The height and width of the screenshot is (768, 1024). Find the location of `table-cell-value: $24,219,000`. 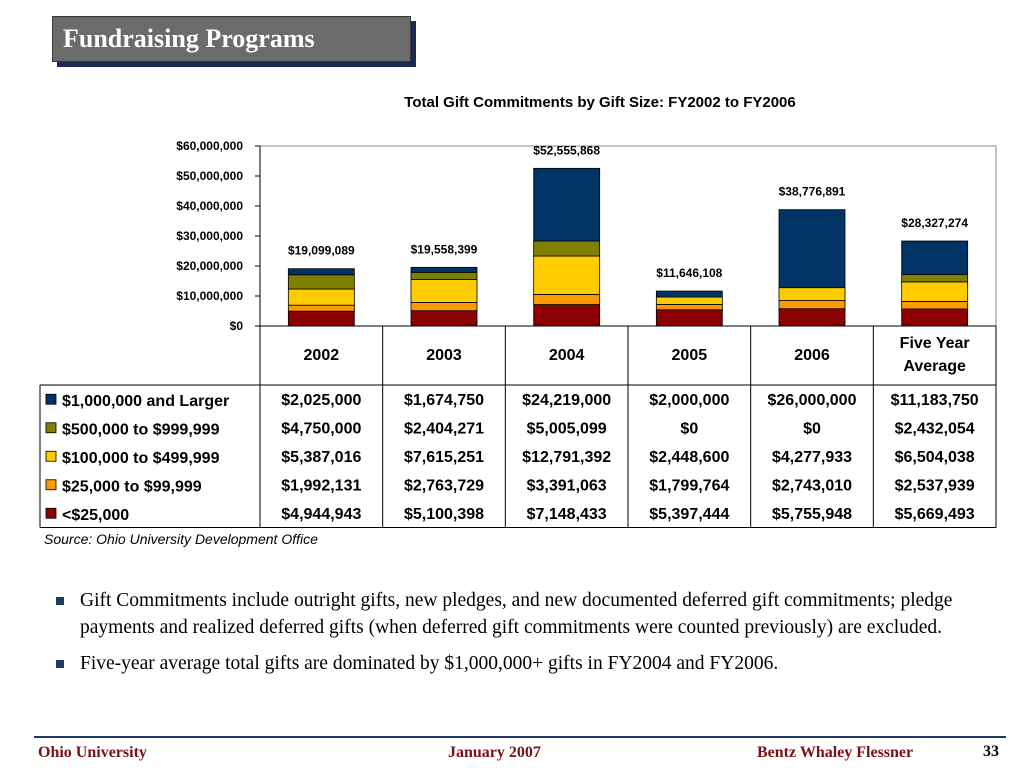

table-cell-value: $24,219,000 is located at coordinates (566, 400).